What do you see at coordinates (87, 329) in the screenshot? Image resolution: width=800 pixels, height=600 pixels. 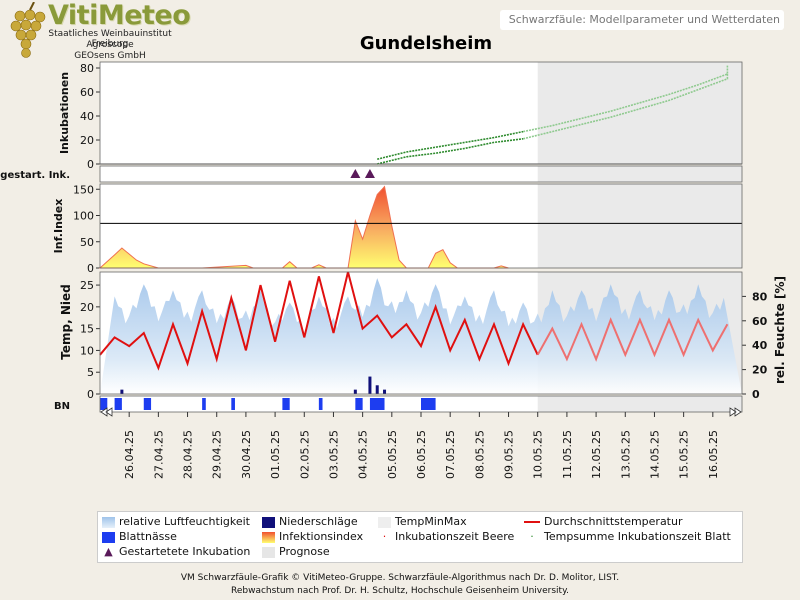 I see `y-tick-label: 15` at bounding box center [87, 329].